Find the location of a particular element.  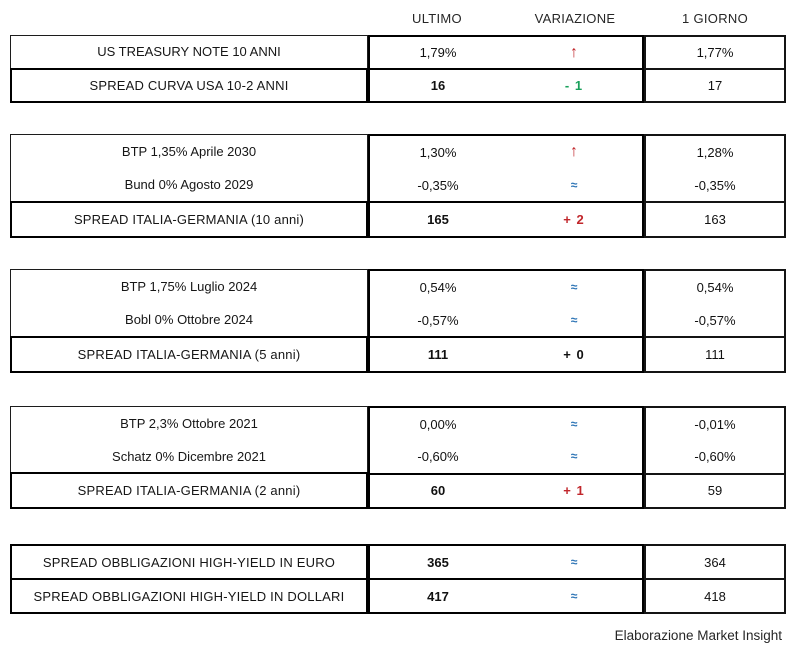

ultimo-value: 0,54% is located at coordinates (438, 287).